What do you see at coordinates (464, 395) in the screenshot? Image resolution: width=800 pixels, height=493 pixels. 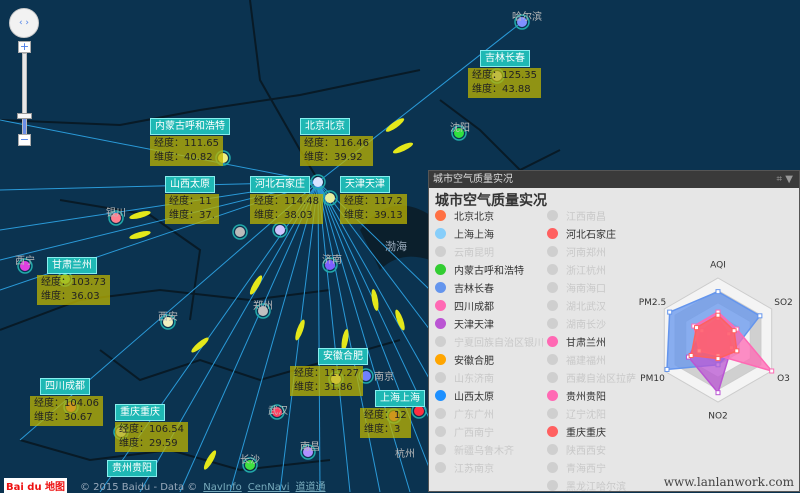 I see `legend-item: 山西太原` at bounding box center [464, 395].